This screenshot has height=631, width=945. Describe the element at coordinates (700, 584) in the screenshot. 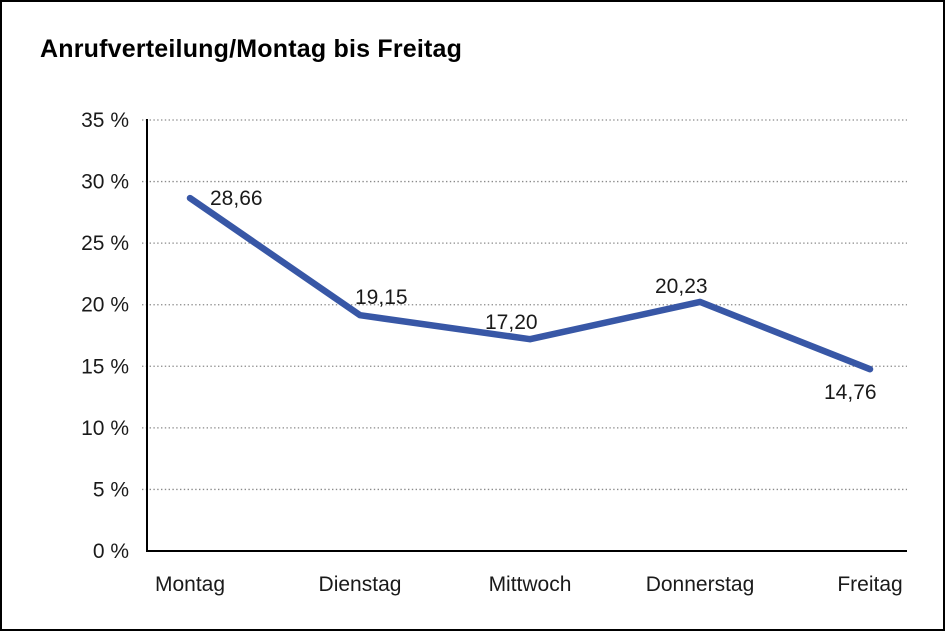

I see `x-category-label: Donnerstag` at that location.